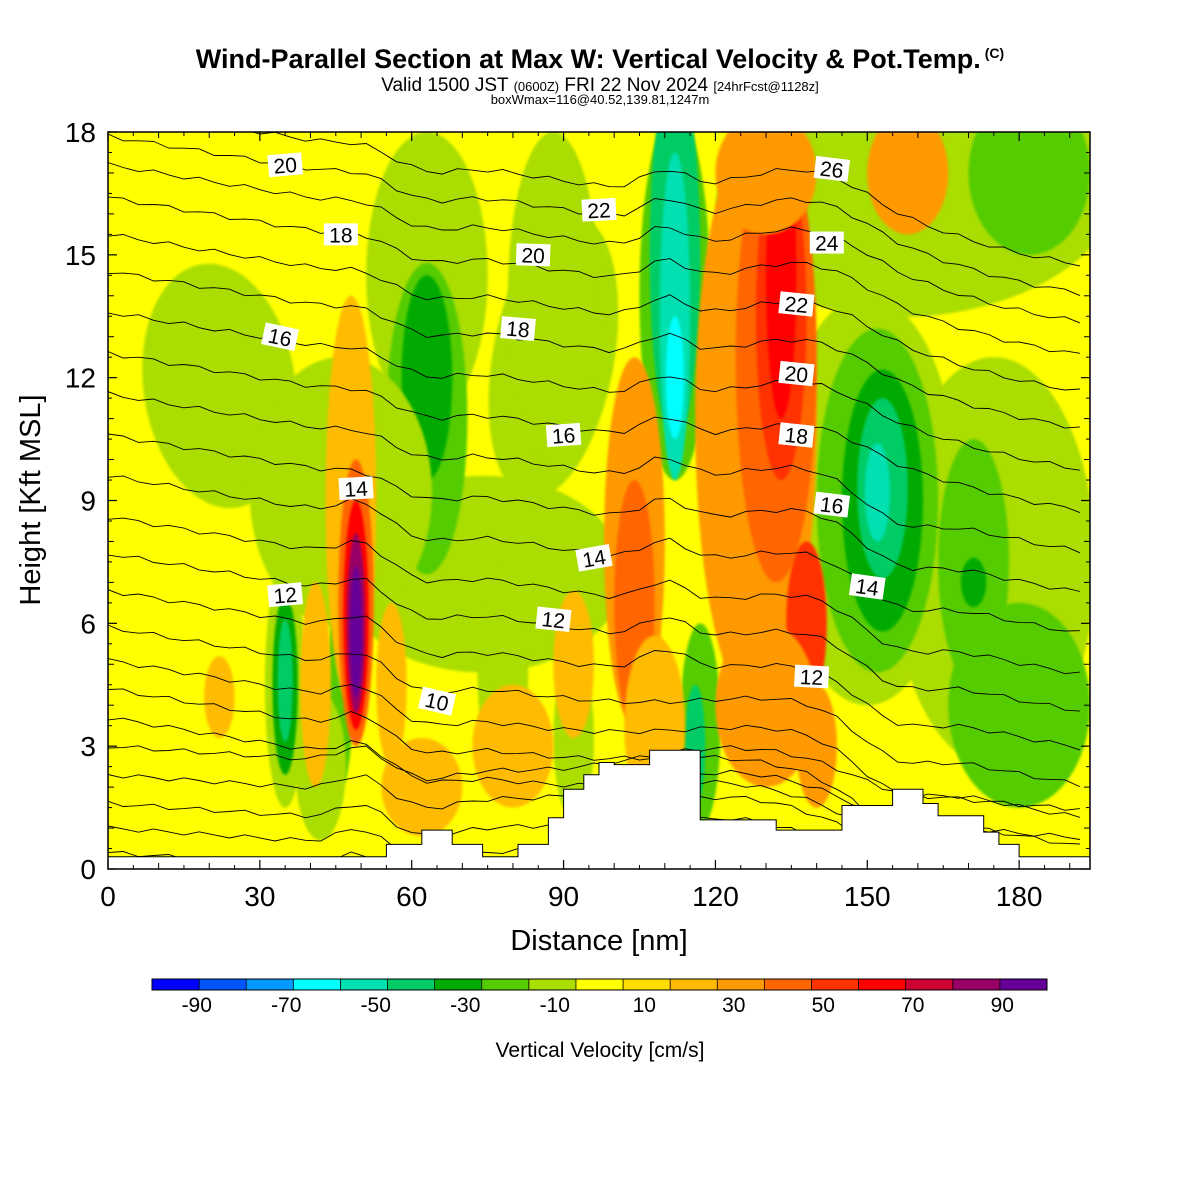  What do you see at coordinates (994, 53) in the screenshot?
I see `copyright-mark: (C)` at bounding box center [994, 53].